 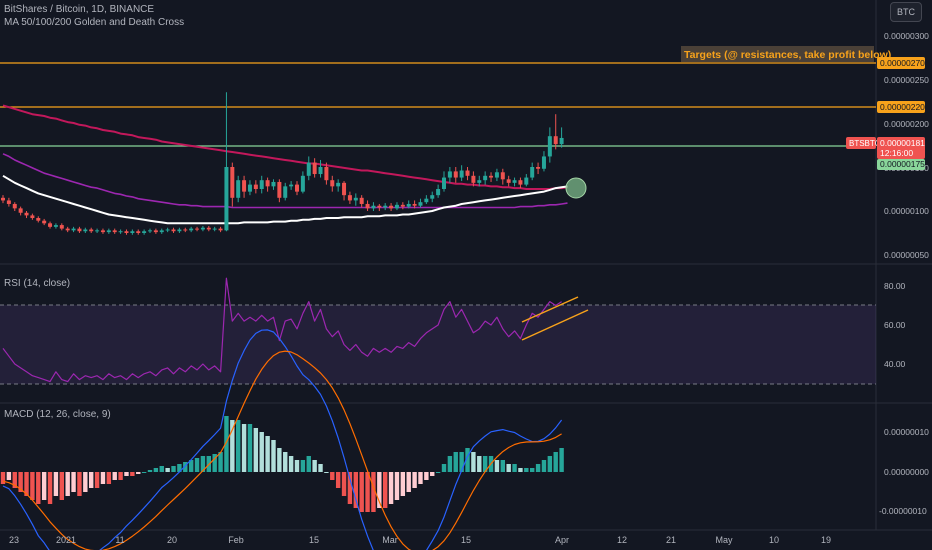 What do you see at coordinates (865, 143) in the screenshot?
I see `symbol-badge-text: BTSBTC` at bounding box center [865, 143].